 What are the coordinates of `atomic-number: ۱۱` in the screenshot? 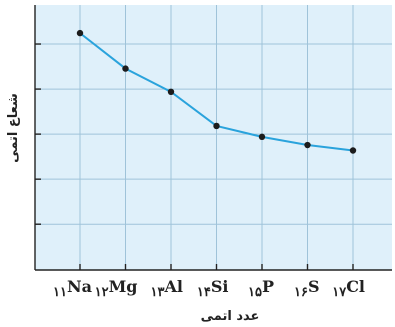 It's located at (60, 292).